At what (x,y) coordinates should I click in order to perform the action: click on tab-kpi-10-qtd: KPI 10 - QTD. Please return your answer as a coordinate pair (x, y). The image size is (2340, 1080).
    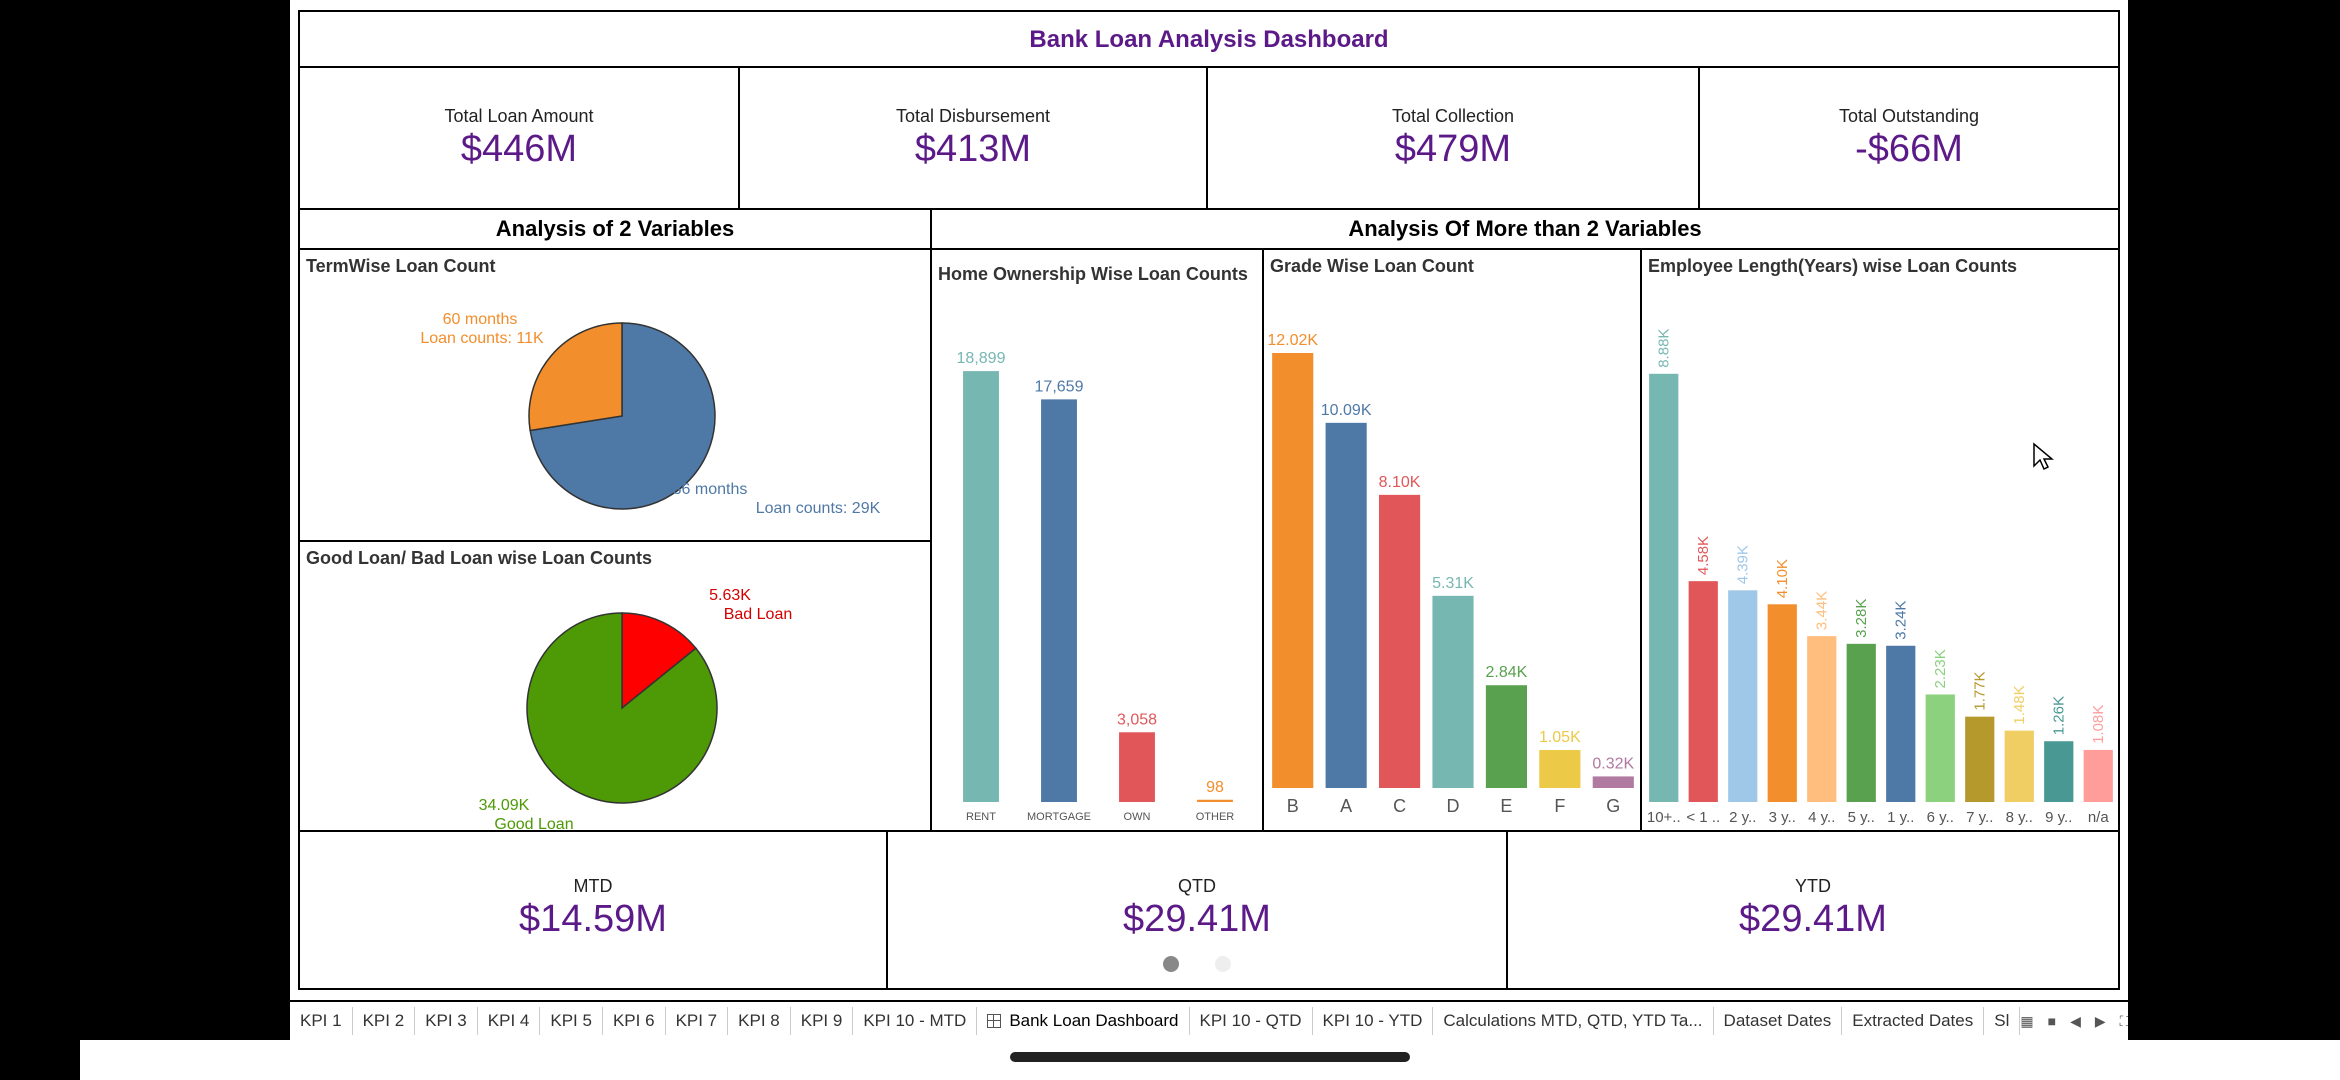
    Looking at the image, I should click on (1251, 1021).